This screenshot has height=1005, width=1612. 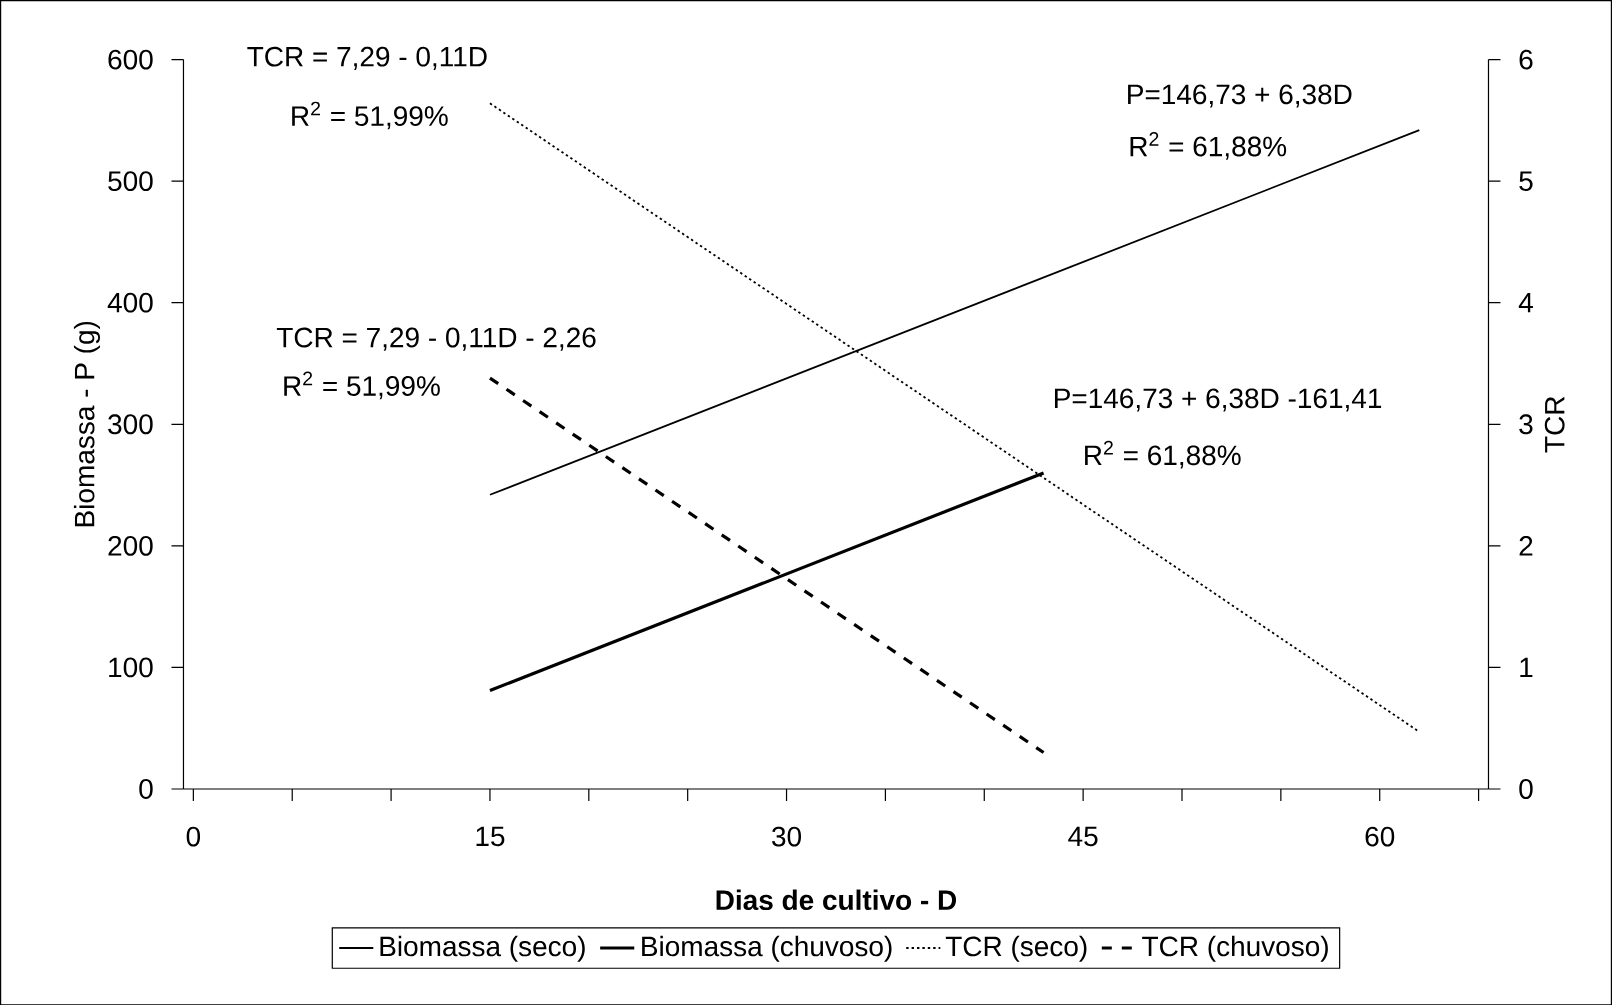 I want to click on x-tick-label: 45, so click(x=1083, y=836).